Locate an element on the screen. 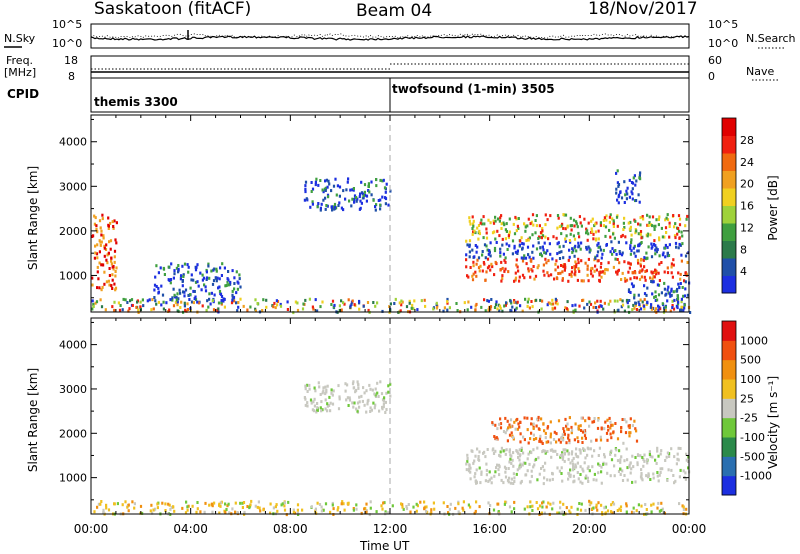  power-colorbar-frame is located at coordinates (729, 205).